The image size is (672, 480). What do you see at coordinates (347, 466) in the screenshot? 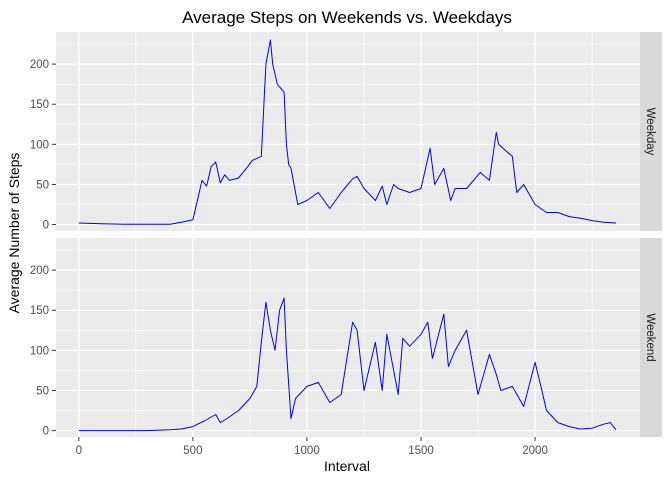
I see `x-axis-title: Interval` at bounding box center [347, 466].